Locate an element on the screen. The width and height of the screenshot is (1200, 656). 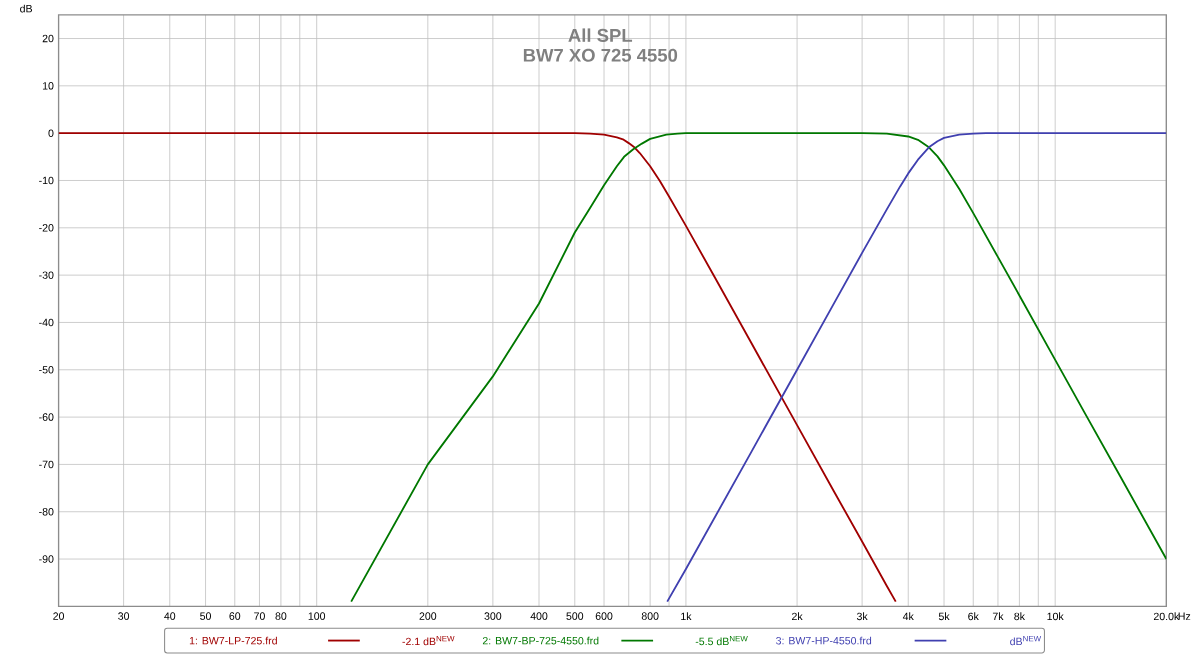
x-tick-label: 600 is located at coordinates (604, 616).